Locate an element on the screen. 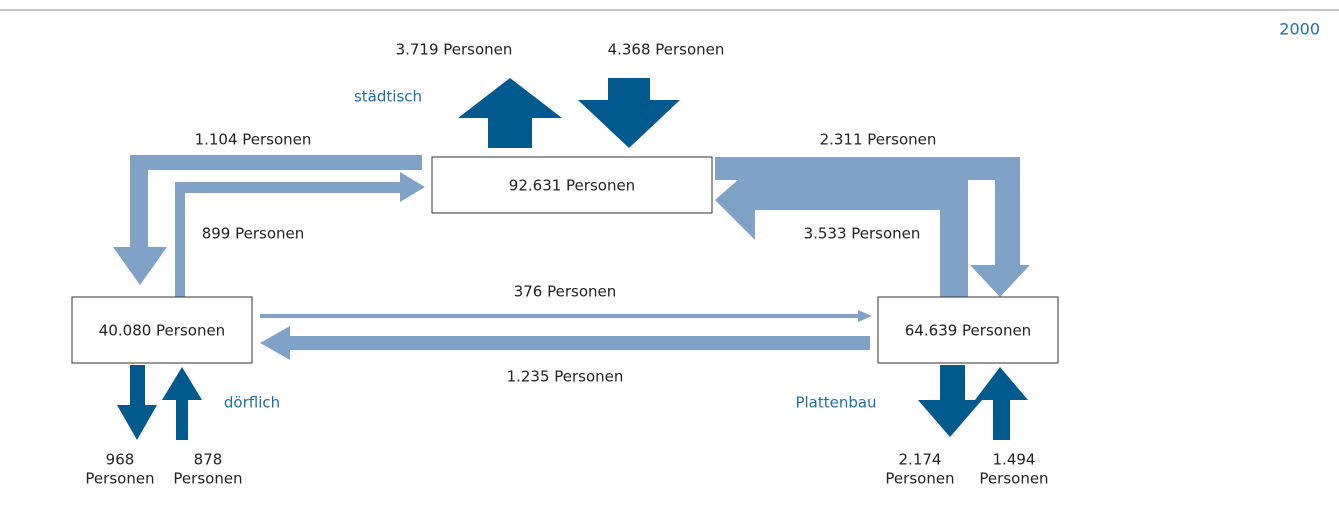 Image resolution: width=1339 pixels, height=512 pixels. flow-label: 1.235 Personen is located at coordinates (565, 377).